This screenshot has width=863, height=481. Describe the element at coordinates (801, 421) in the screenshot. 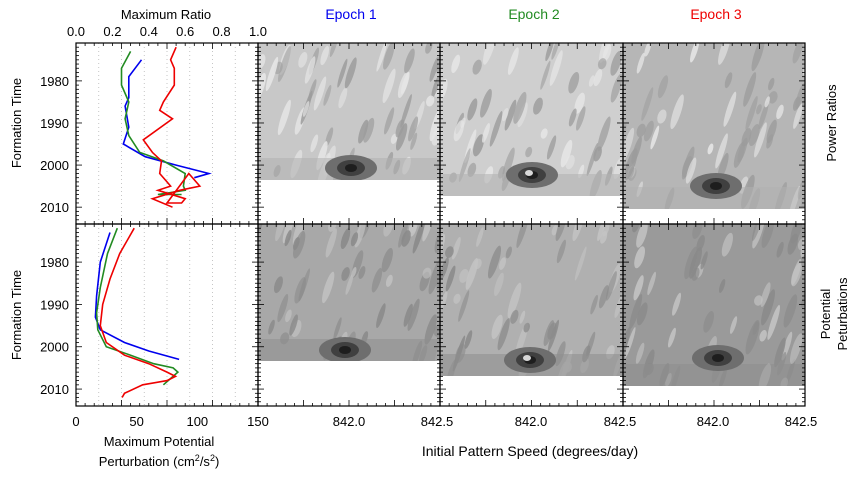

I see `map-x-tick-label: 842.5` at that location.